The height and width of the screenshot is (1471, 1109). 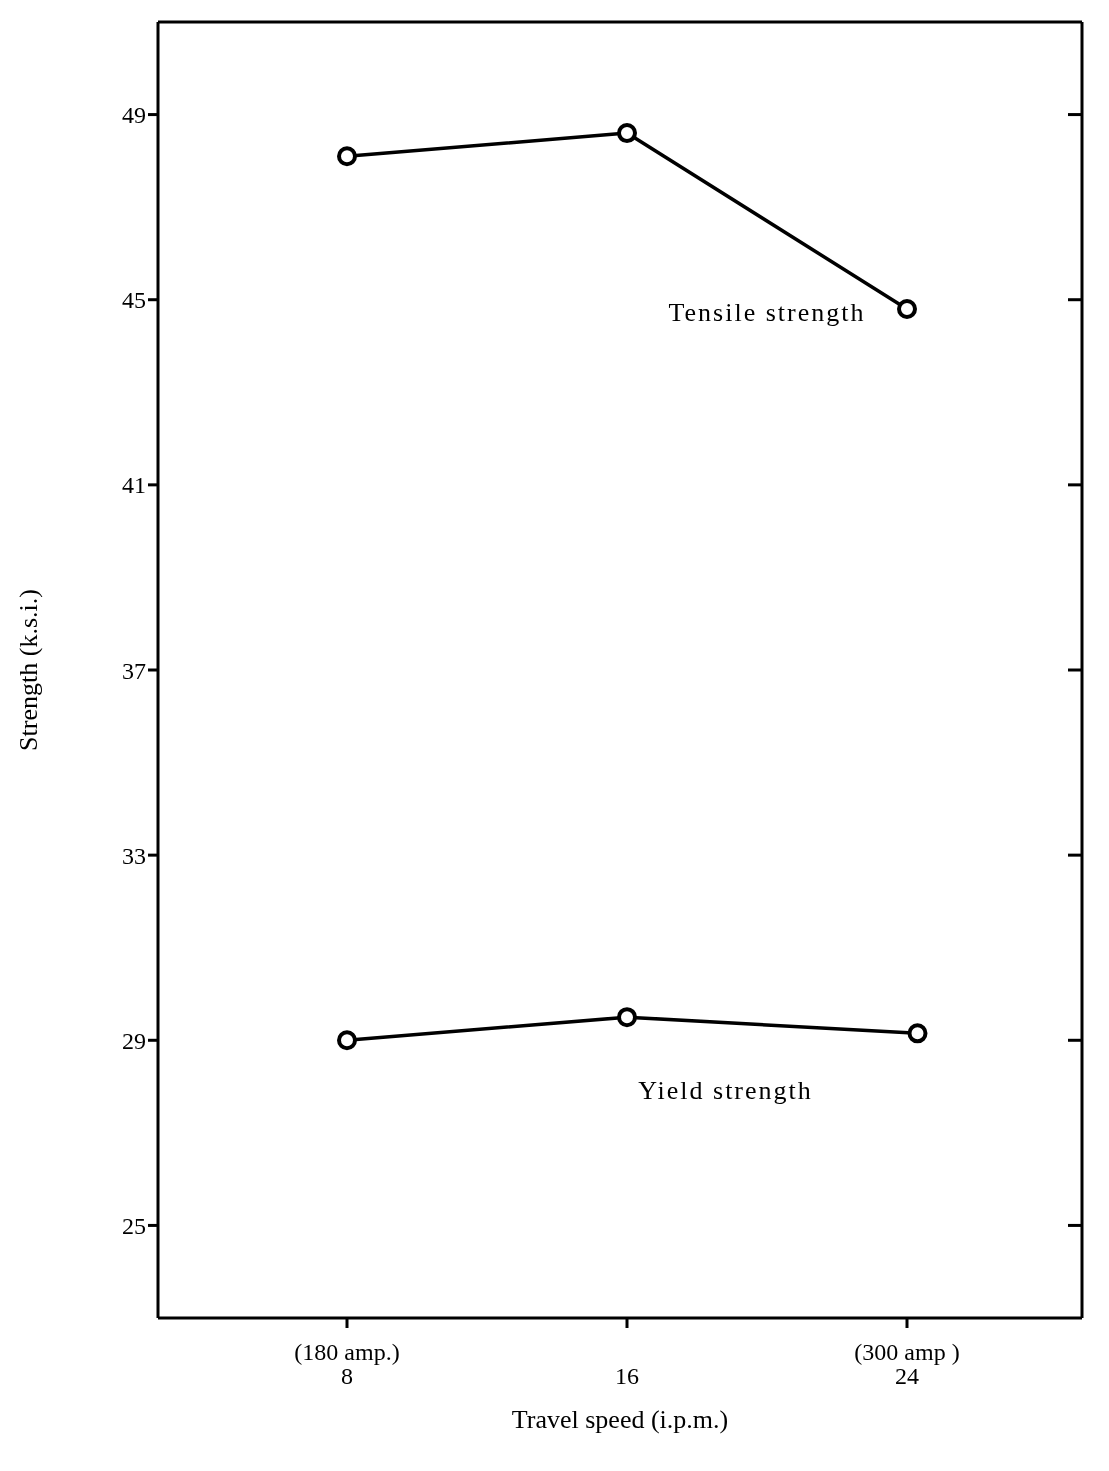 What do you see at coordinates (29, 670) in the screenshot?
I see `y-axis-title: Strength (k.s.i.)` at bounding box center [29, 670].